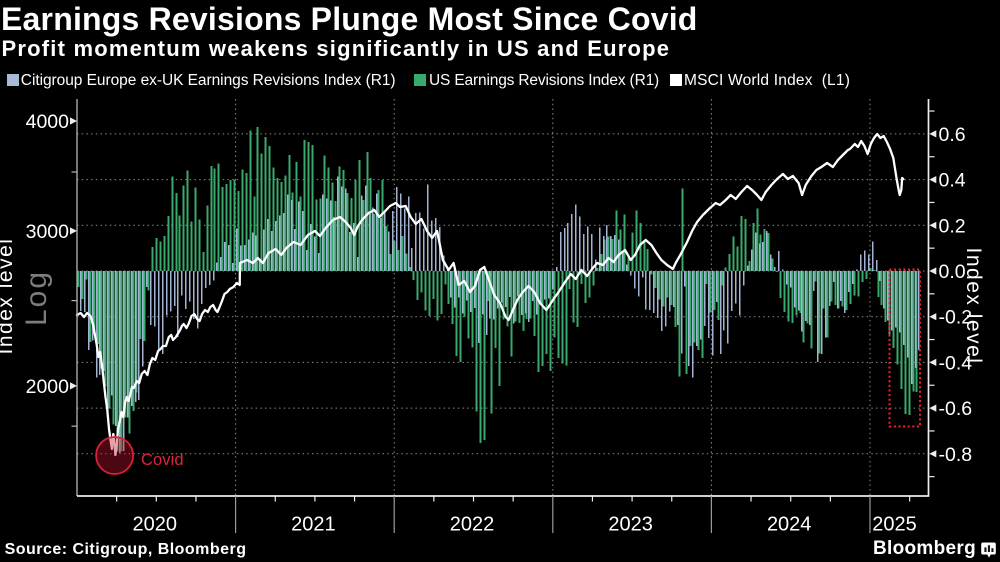 The image size is (1000, 562). What do you see at coordinates (956, 455) in the screenshot?
I see `svg-text: -0.8` at bounding box center [956, 455].